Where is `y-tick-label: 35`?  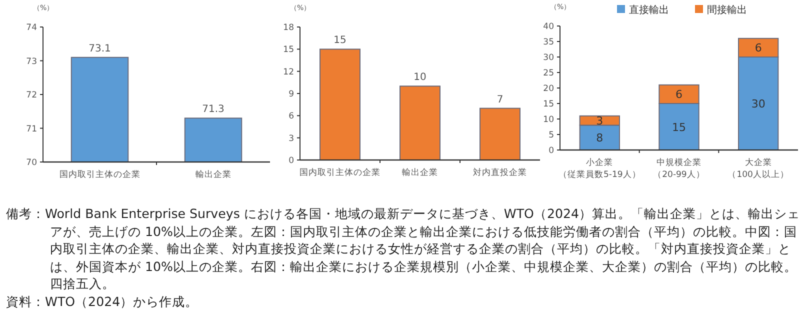 y-tick-label: 35 is located at coordinates (548, 43).